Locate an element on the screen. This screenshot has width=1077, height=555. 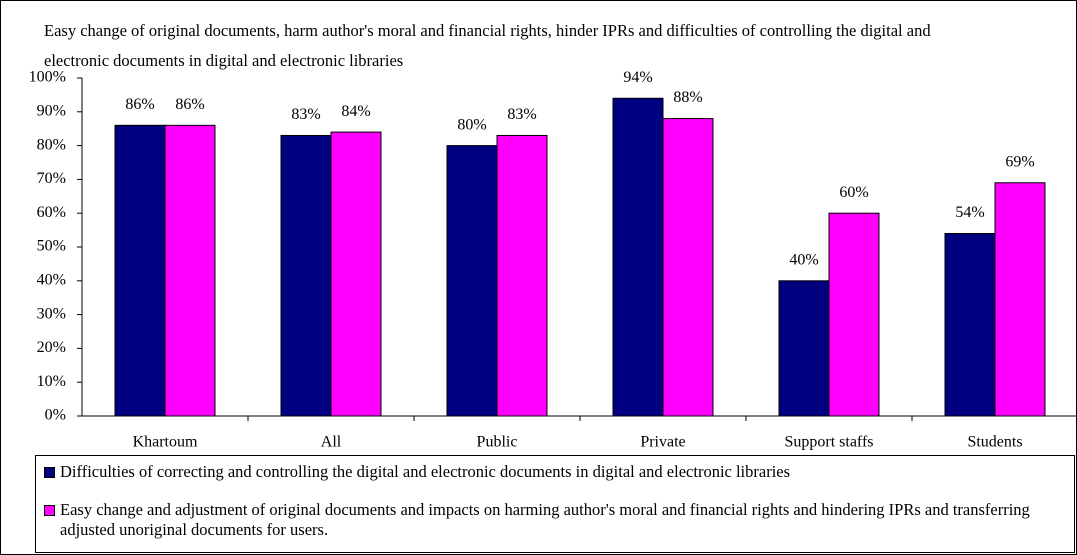
y-tick-label: 10% is located at coordinates (51, 381).